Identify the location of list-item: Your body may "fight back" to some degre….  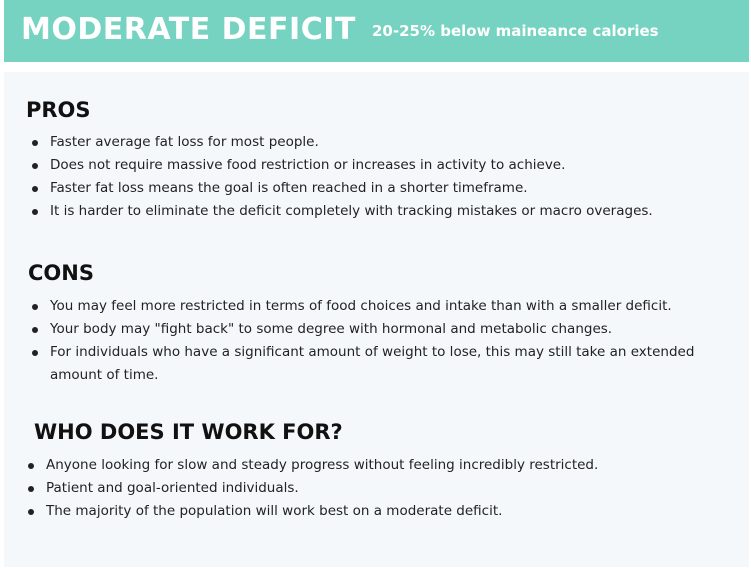
(380, 329).